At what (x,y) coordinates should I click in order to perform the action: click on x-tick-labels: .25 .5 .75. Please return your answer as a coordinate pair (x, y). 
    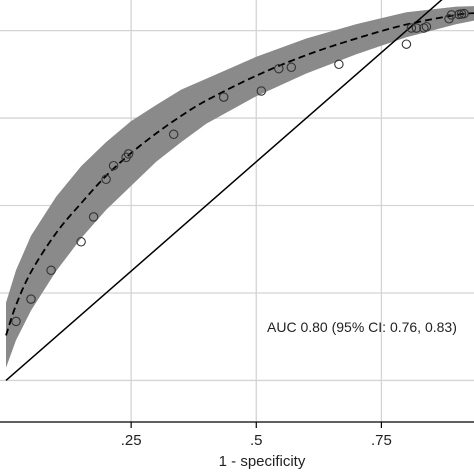
    Looking at the image, I should click on (256, 435).